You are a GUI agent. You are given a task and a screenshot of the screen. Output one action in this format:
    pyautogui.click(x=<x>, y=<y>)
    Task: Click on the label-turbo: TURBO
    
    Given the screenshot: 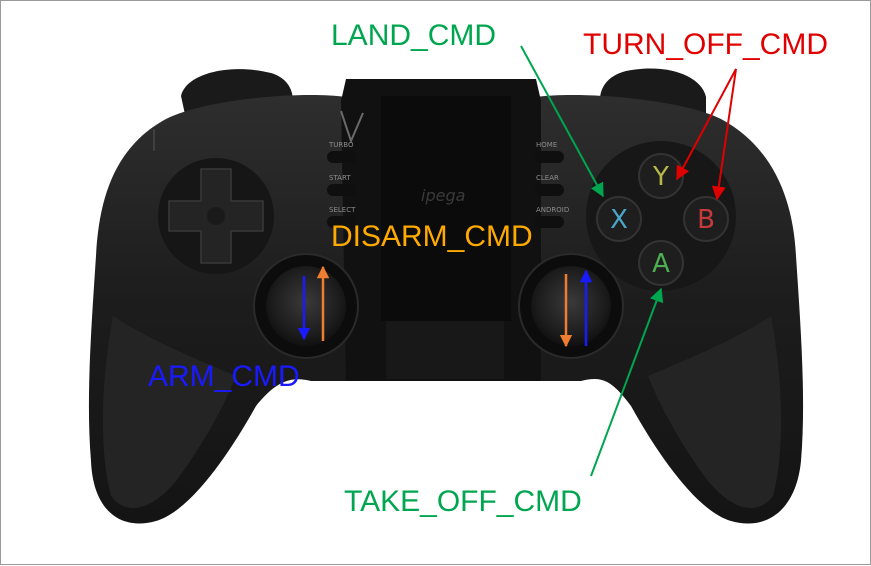 What is the action you would take?
    pyautogui.click(x=341, y=145)
    